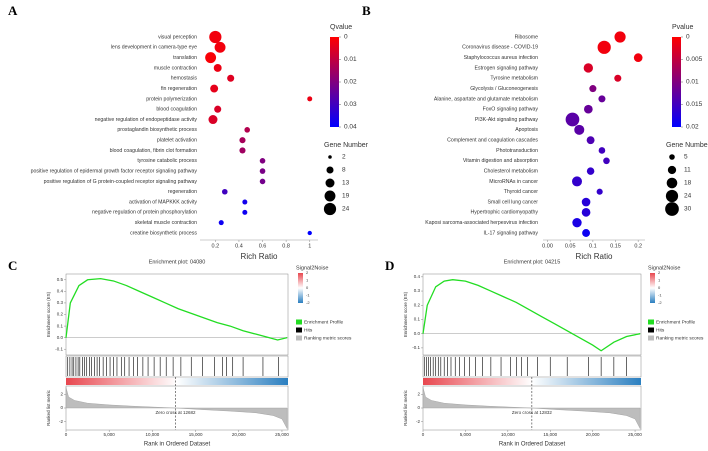  What do you see at coordinates (154, 48) in the screenshot?
I see `category-label: lens development in camera-type eye` at bounding box center [154, 48].